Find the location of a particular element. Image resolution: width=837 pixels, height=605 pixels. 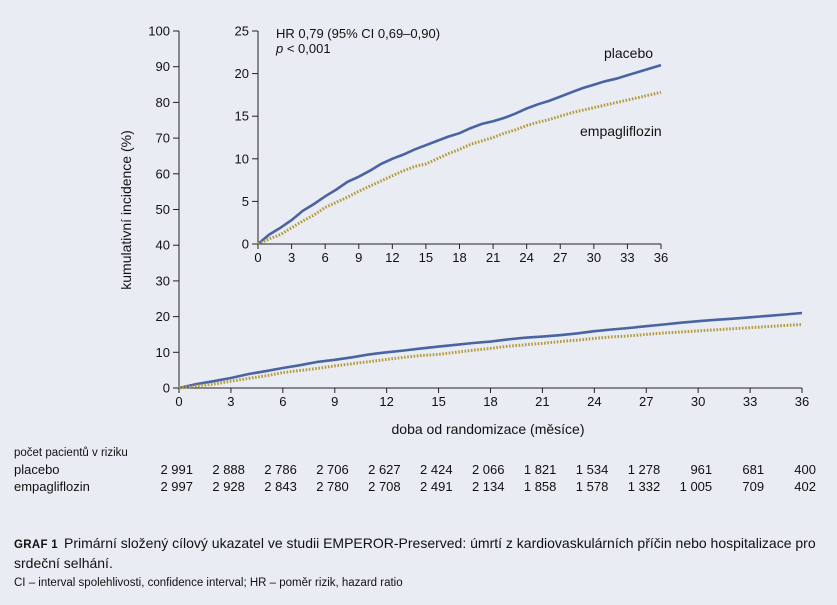

inset-x-tick-label: 18 is located at coordinates (459, 257).